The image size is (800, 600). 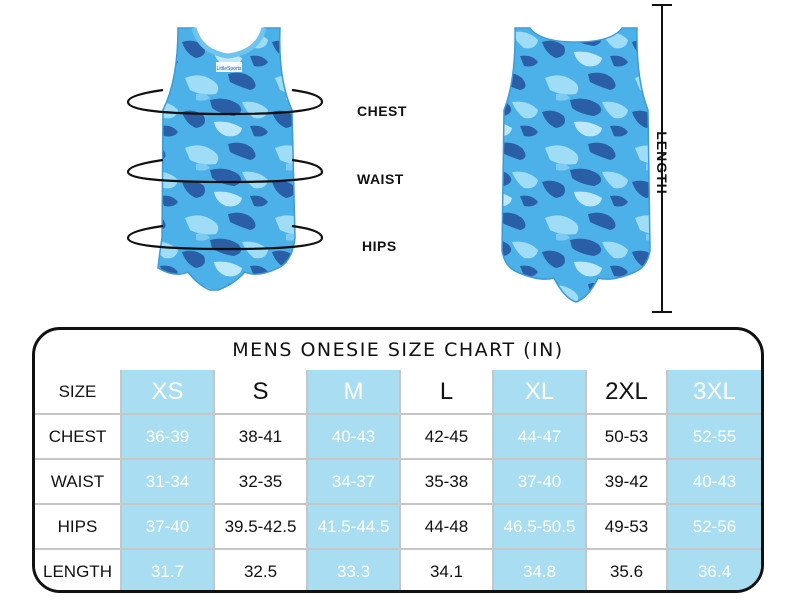 What do you see at coordinates (626, 526) in the screenshot?
I see `table-cell: 49-53` at bounding box center [626, 526].